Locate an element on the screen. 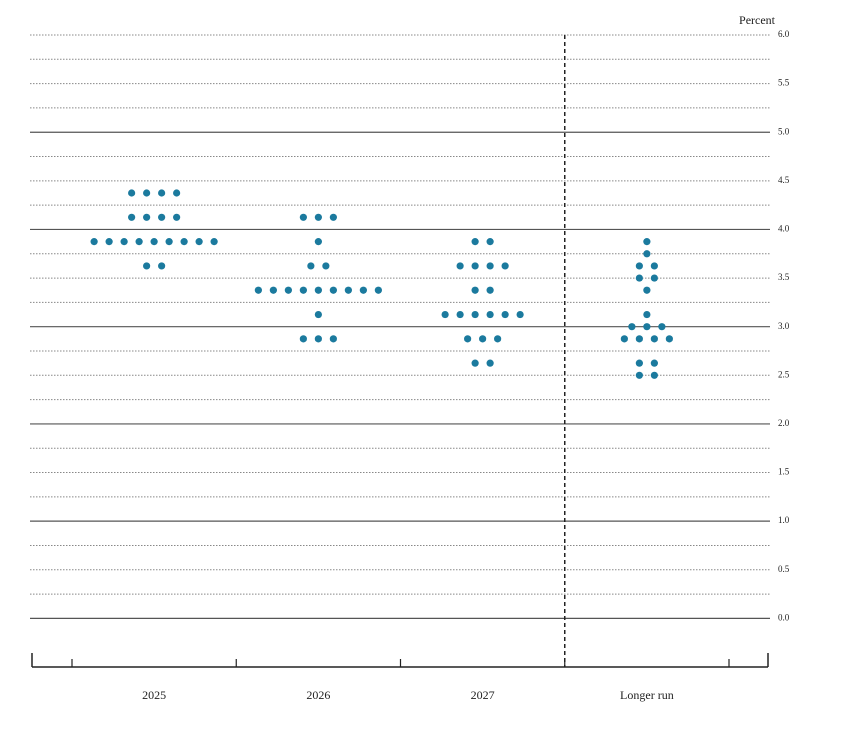 The width and height of the screenshot is (860, 732). y-tick-label: 0.5 is located at coordinates (784, 569).